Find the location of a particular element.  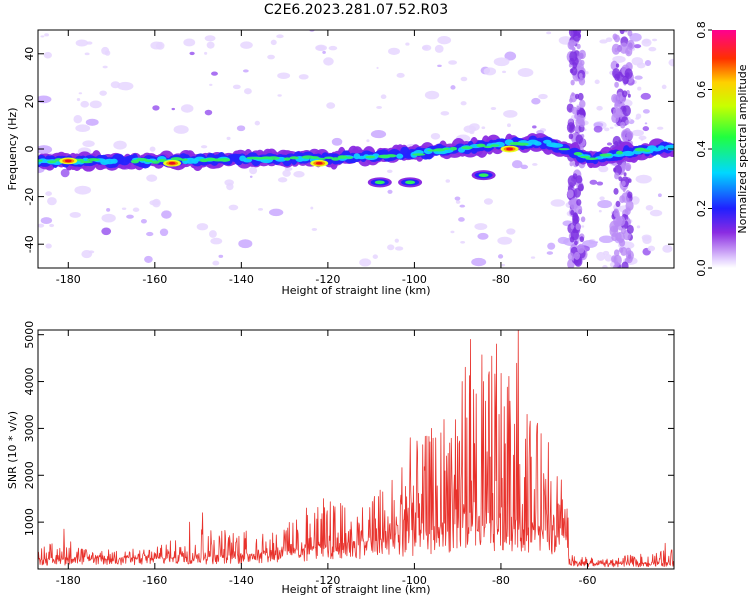

spectrogram-x-tick-label: -100 is located at coordinates (414, 279).